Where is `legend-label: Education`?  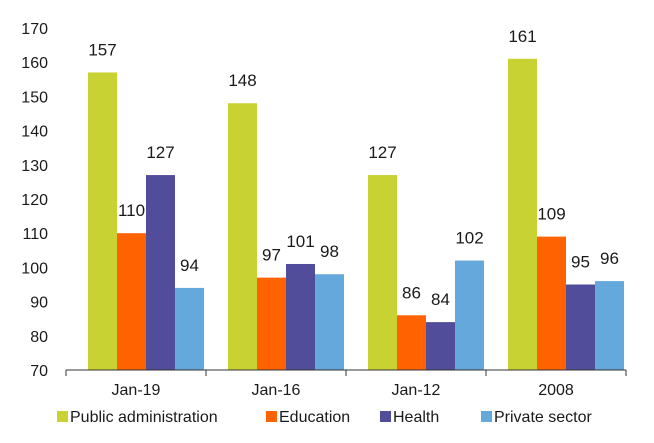
legend-label: Education is located at coordinates (314, 417).